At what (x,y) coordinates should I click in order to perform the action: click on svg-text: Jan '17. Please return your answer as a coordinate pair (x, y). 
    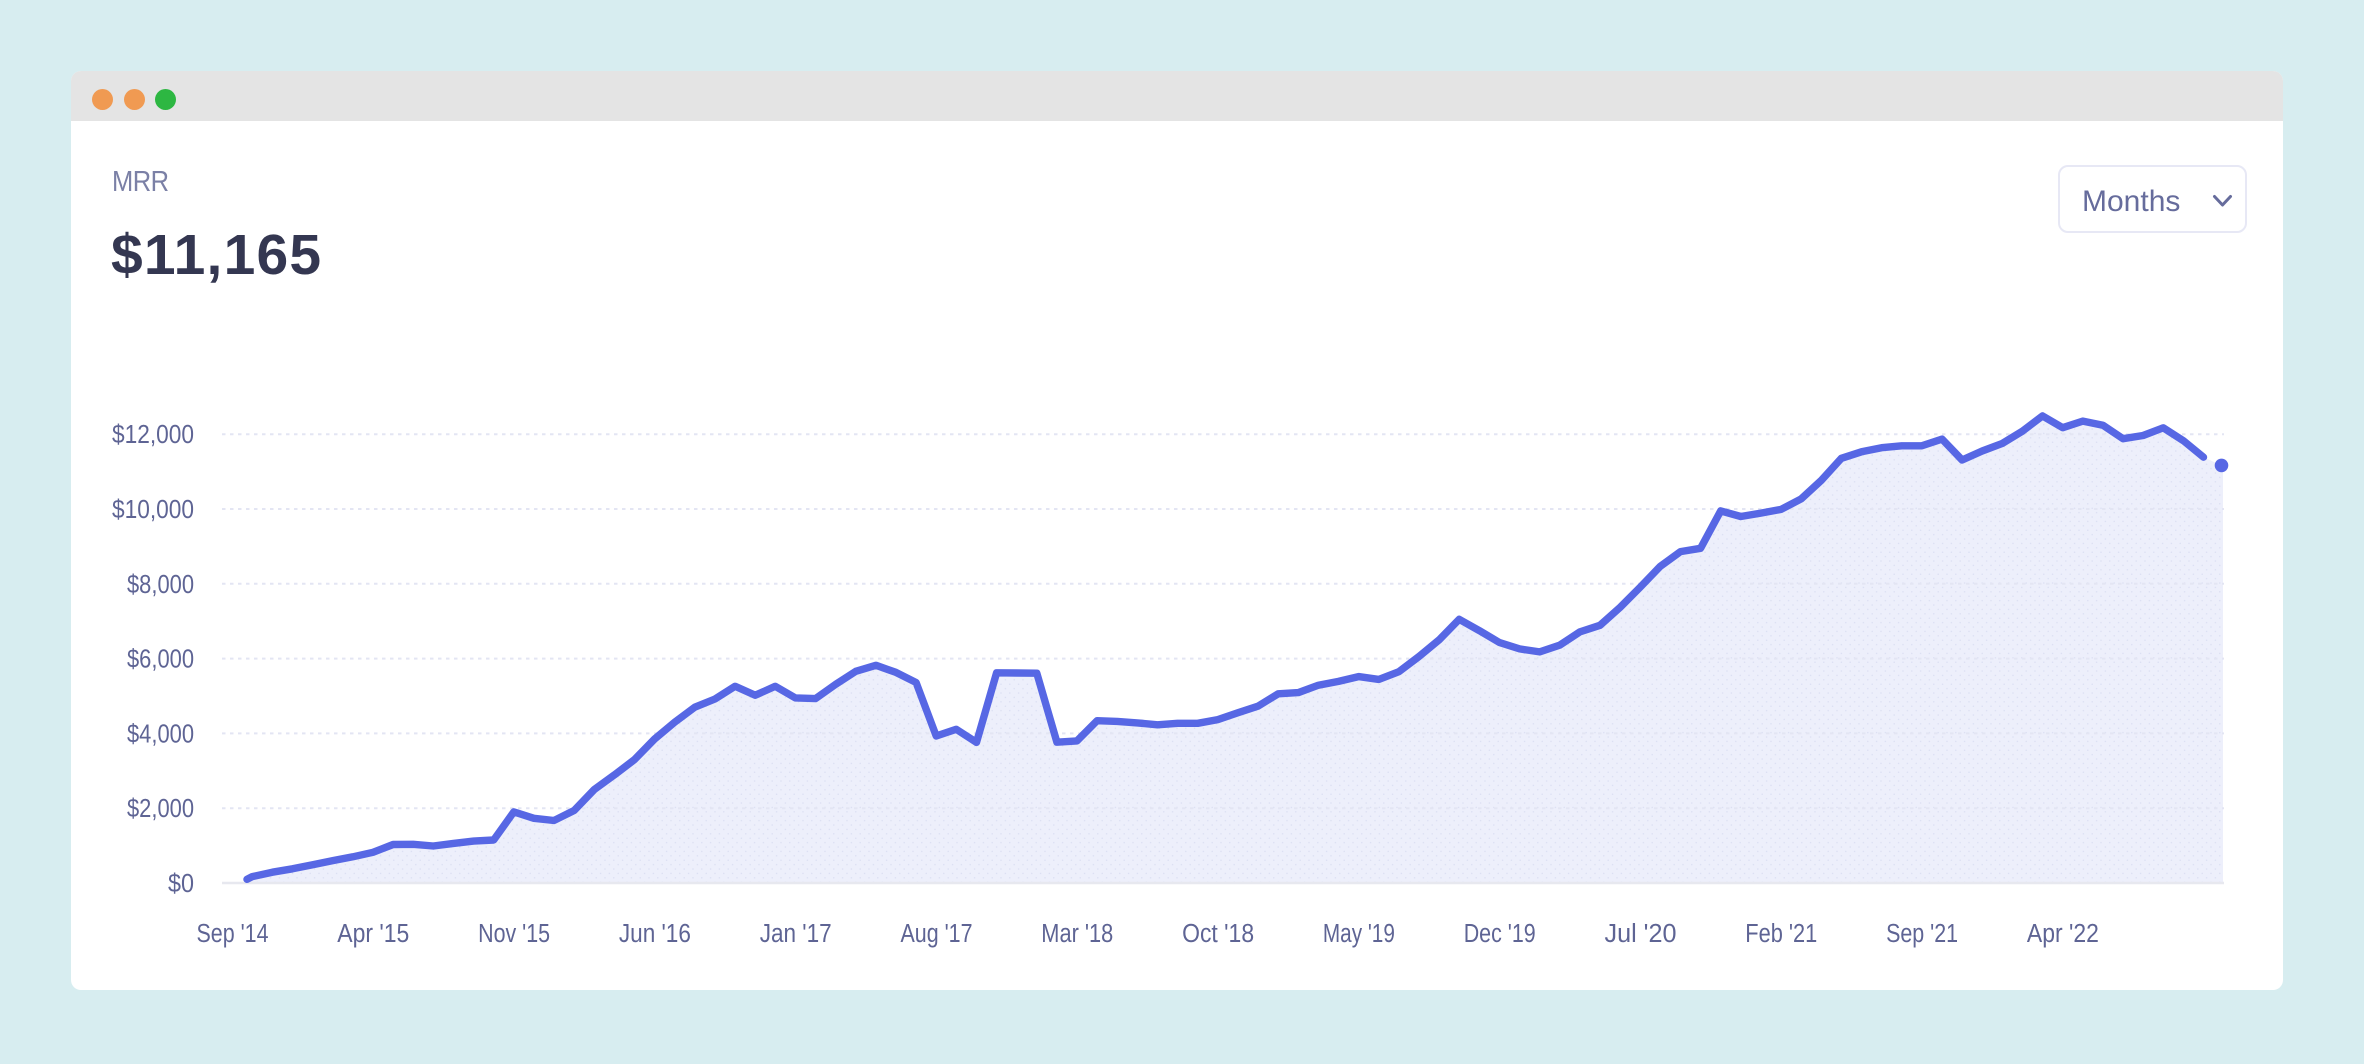
    Looking at the image, I should click on (796, 934).